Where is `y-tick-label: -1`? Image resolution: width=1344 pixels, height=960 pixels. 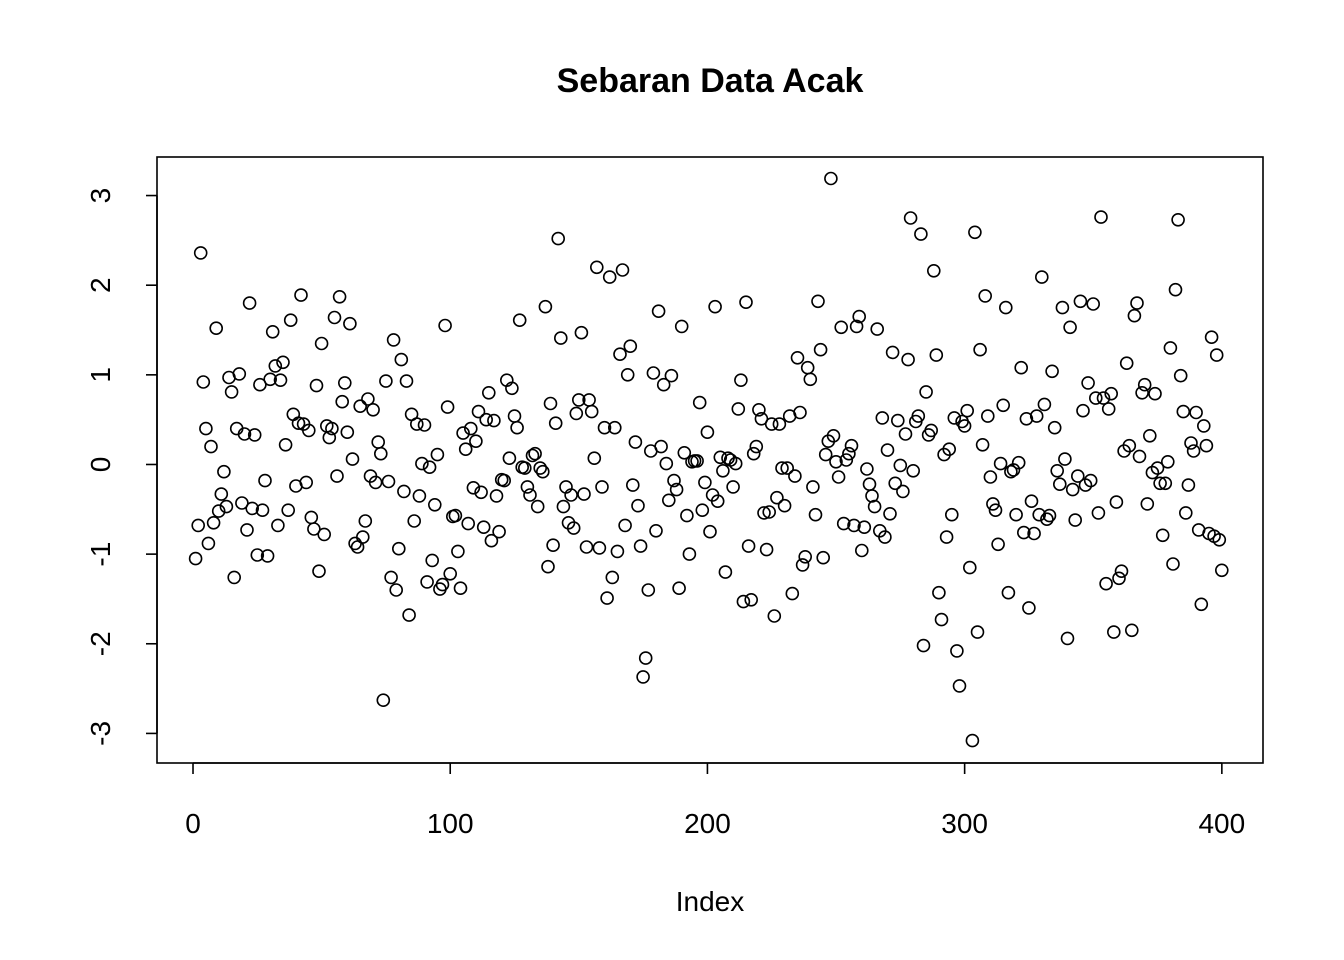
y-tick-label: -1 is located at coordinates (100, 554).